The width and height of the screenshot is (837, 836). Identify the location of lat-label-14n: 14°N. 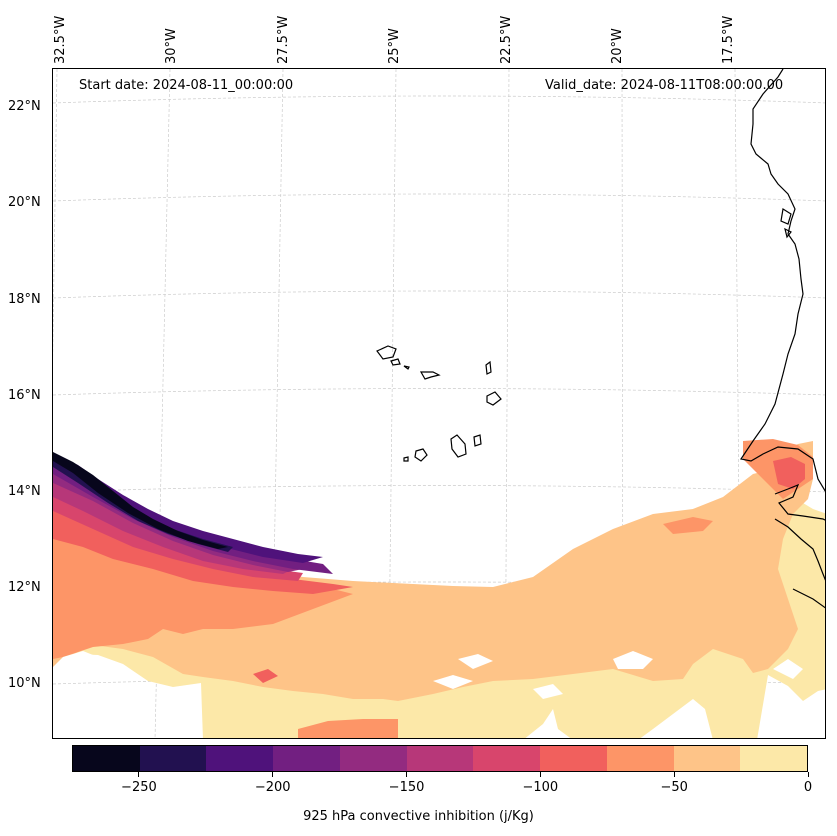
(24, 491).